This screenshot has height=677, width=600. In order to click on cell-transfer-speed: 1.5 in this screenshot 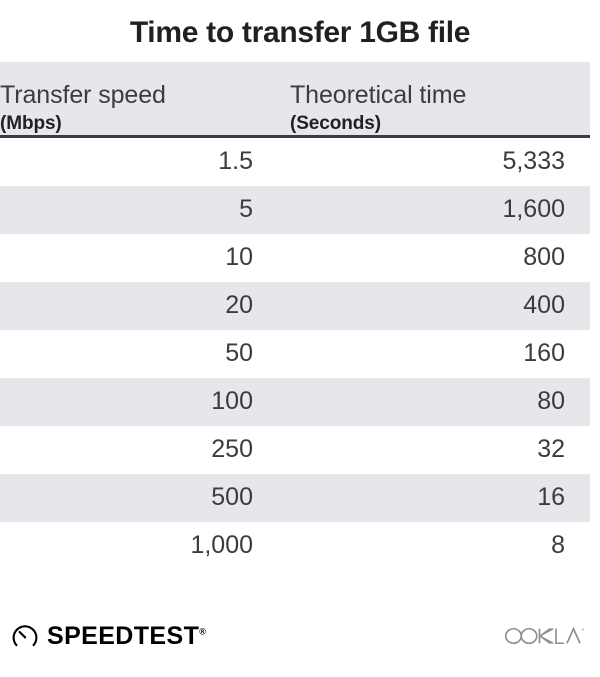, I will do `click(235, 161)`.